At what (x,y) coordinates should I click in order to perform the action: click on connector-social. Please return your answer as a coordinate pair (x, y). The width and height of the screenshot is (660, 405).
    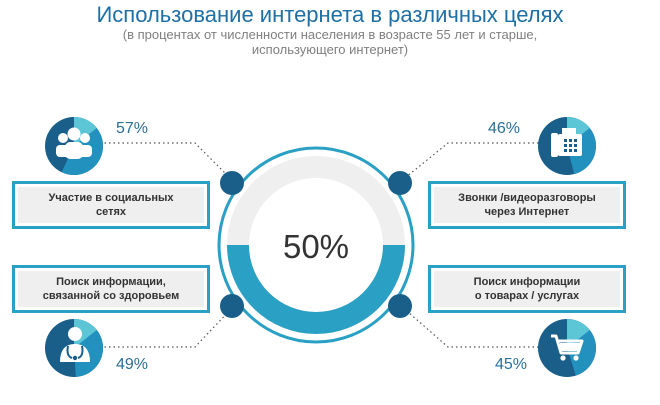
    Looking at the image, I should click on (166, 161).